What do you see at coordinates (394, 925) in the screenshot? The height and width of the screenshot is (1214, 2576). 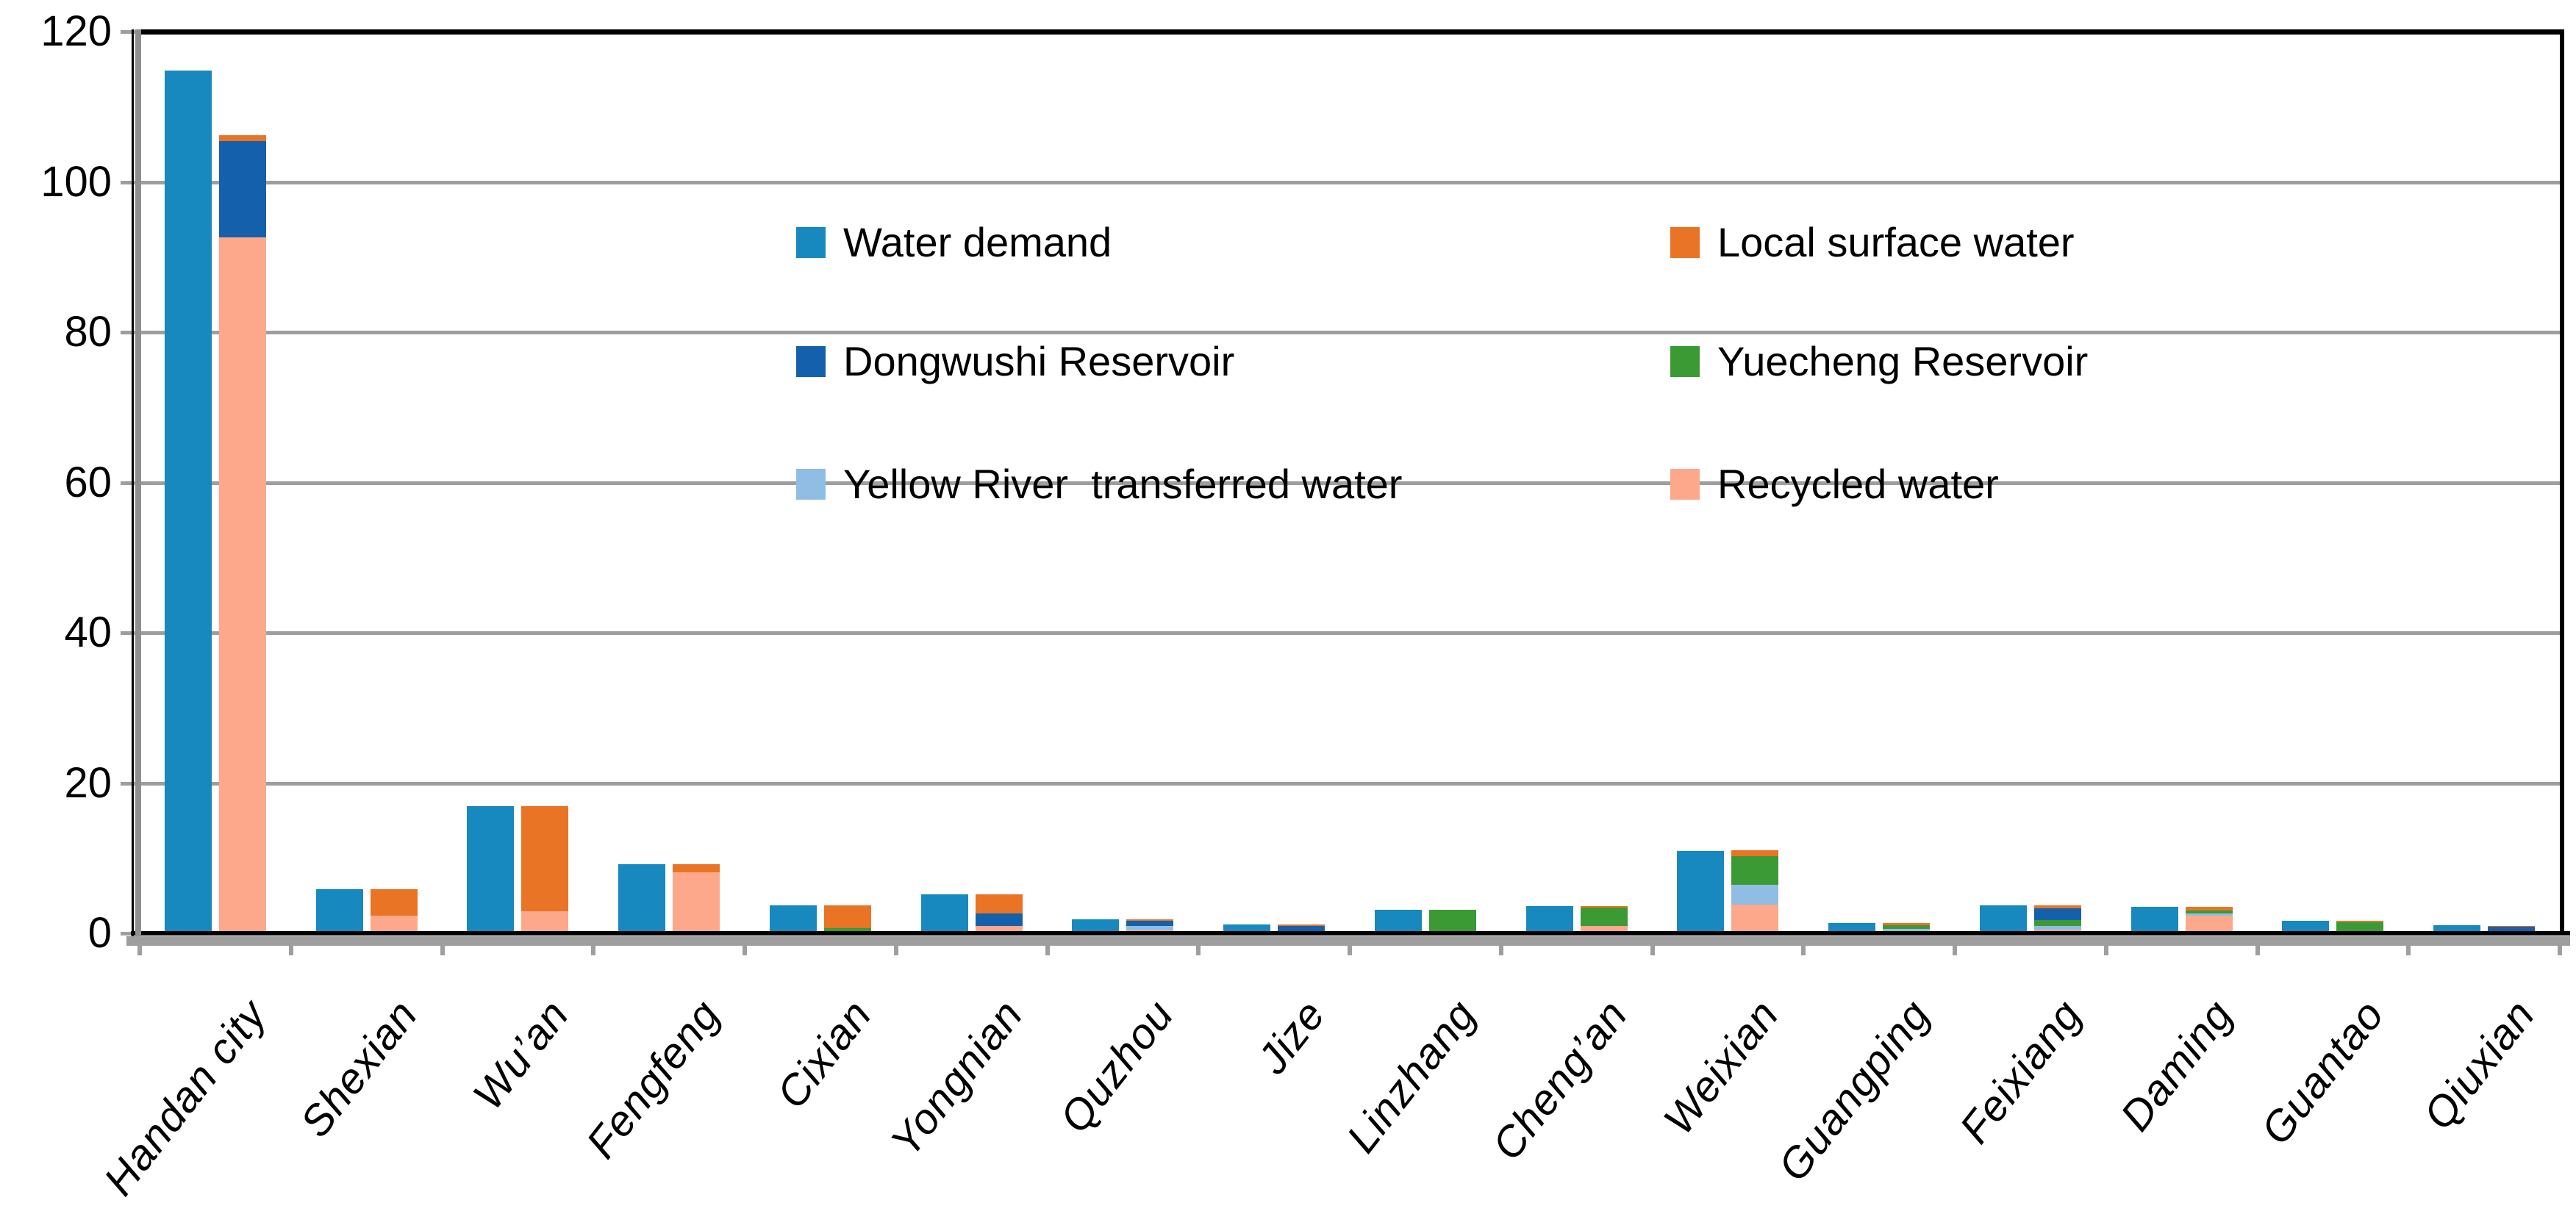 I see `bar-recycled-water-shexian` at bounding box center [394, 925].